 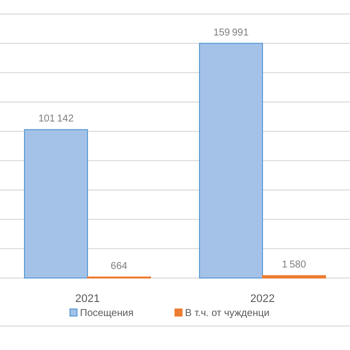 What do you see at coordinates (56, 119) in the screenshot?
I see `data-label: 101 142` at bounding box center [56, 119].